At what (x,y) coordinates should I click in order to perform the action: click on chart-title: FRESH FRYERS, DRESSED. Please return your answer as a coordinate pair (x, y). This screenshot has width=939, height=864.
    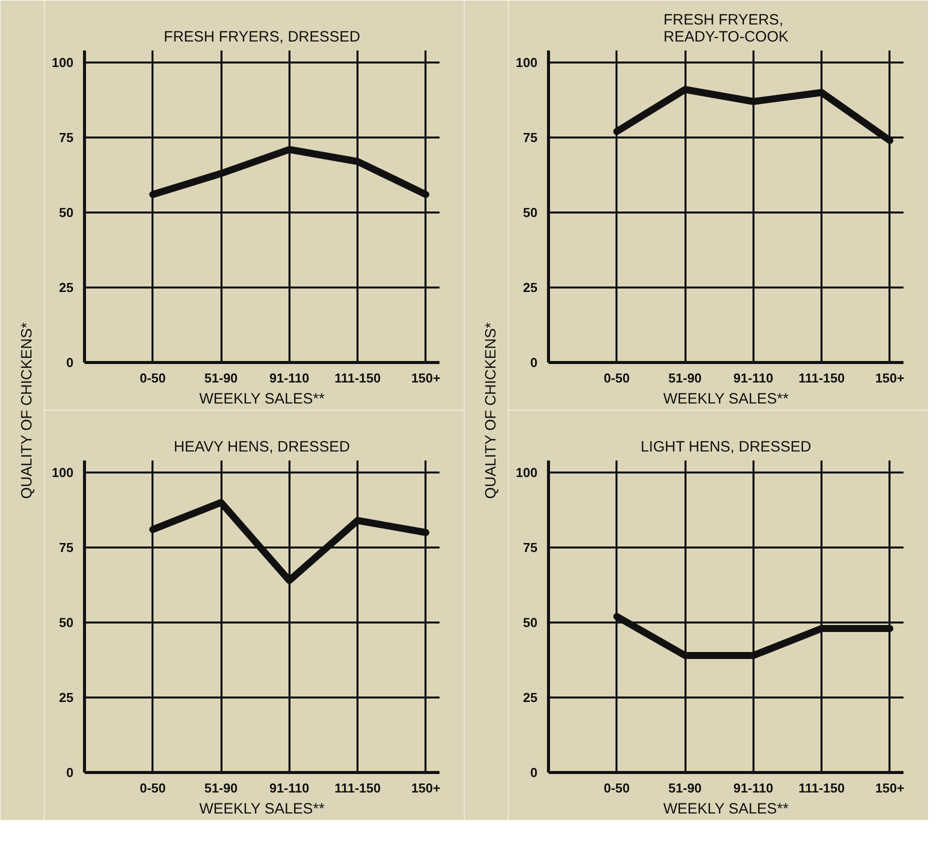
    Looking at the image, I should click on (262, 37).